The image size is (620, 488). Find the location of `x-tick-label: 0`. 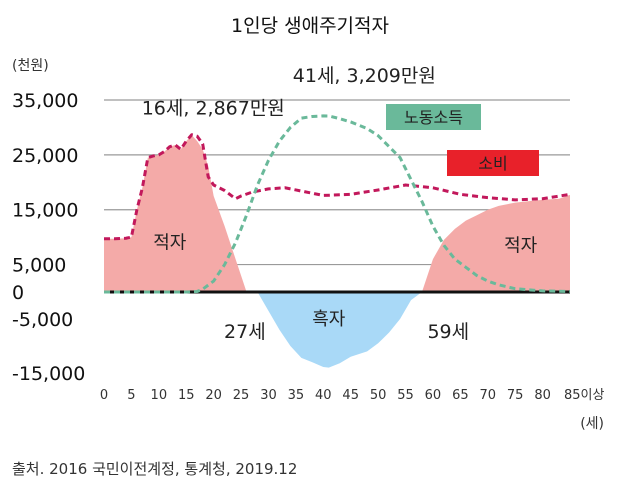

x-tick-label: 0 is located at coordinates (104, 395).